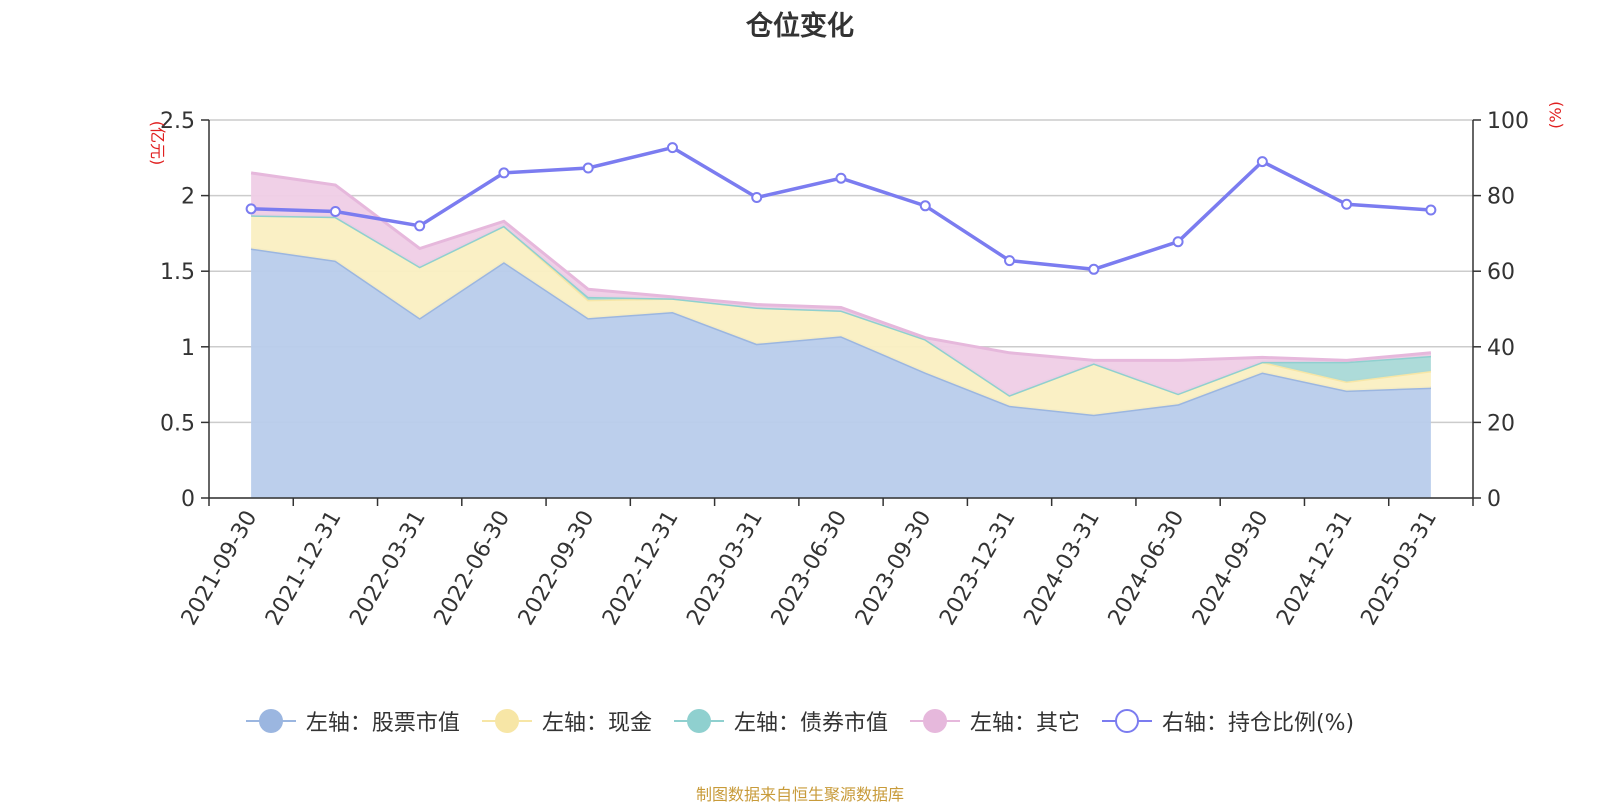 The image size is (1600, 805). What do you see at coordinates (596, 723) in the screenshot?
I see `legend-label: 左轴：现金` at bounding box center [596, 723].